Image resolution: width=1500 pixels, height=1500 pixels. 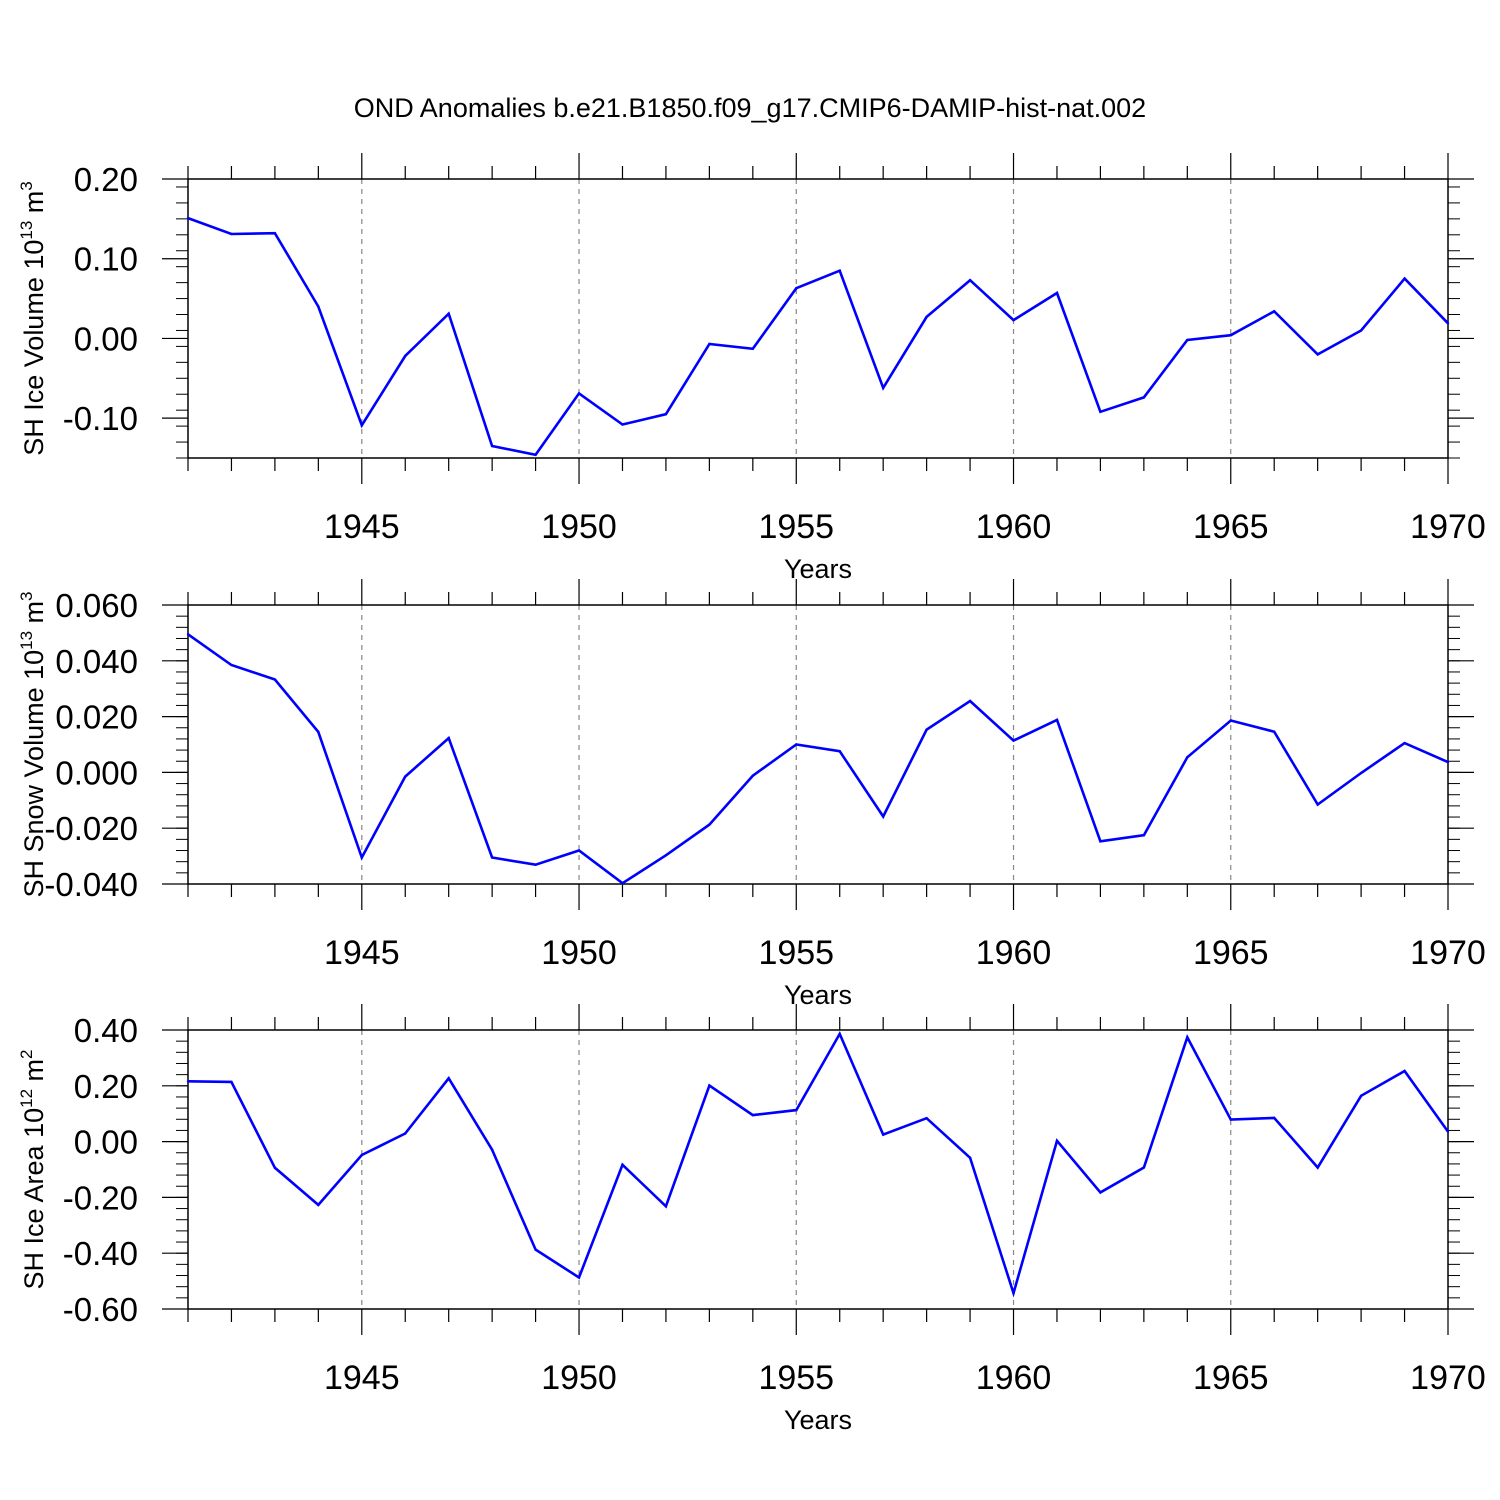 I want to click on y-axis-label: SH Snow Volume 1013 m3, so click(x=33, y=744).